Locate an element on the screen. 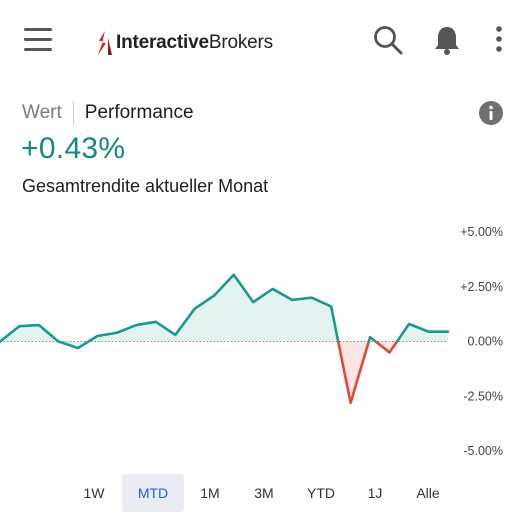 This screenshot has width=520, height=520. y-tick-label: +5.00% is located at coordinates (481, 232).